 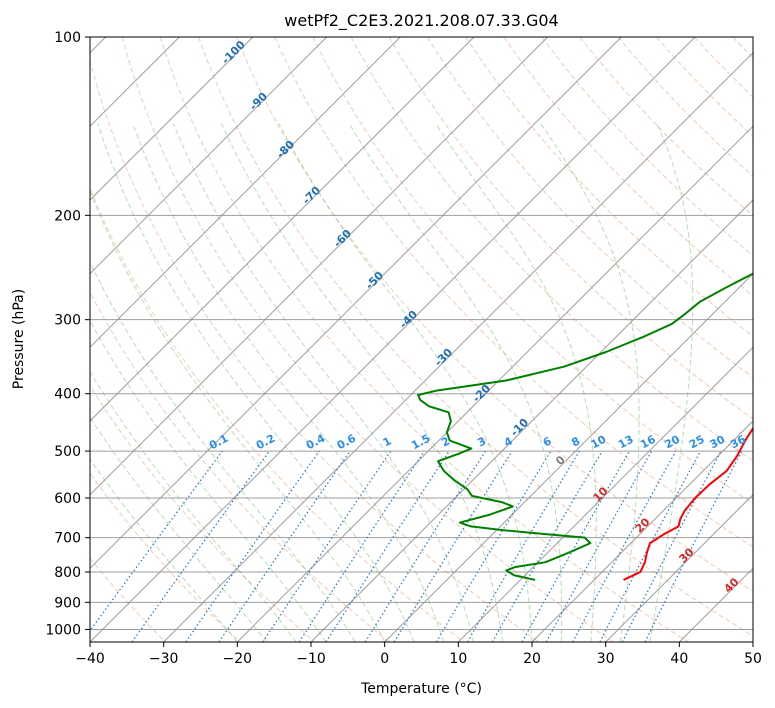 I want to click on mixing-ratio-label: 13, so click(x=626, y=442).